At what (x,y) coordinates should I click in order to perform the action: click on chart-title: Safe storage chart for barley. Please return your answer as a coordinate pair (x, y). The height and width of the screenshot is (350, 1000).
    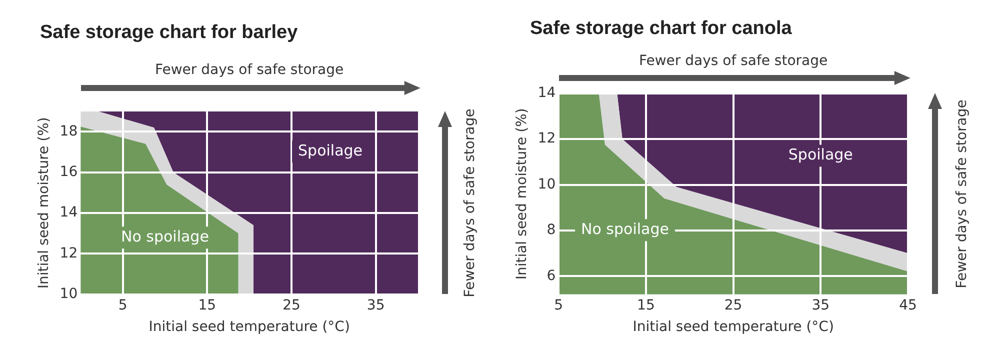
    Looking at the image, I should click on (169, 33).